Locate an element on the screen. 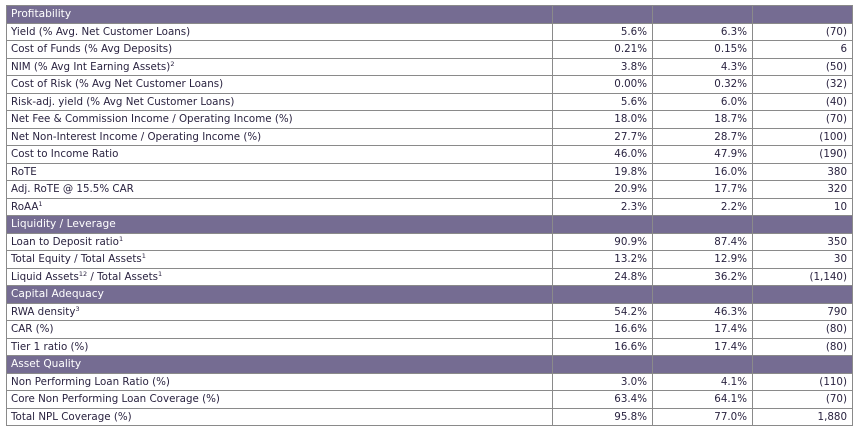 Image resolution: width=856 pixels, height=435 pixels. metric-label: Tier 1 ratio (%) is located at coordinates (50, 346).